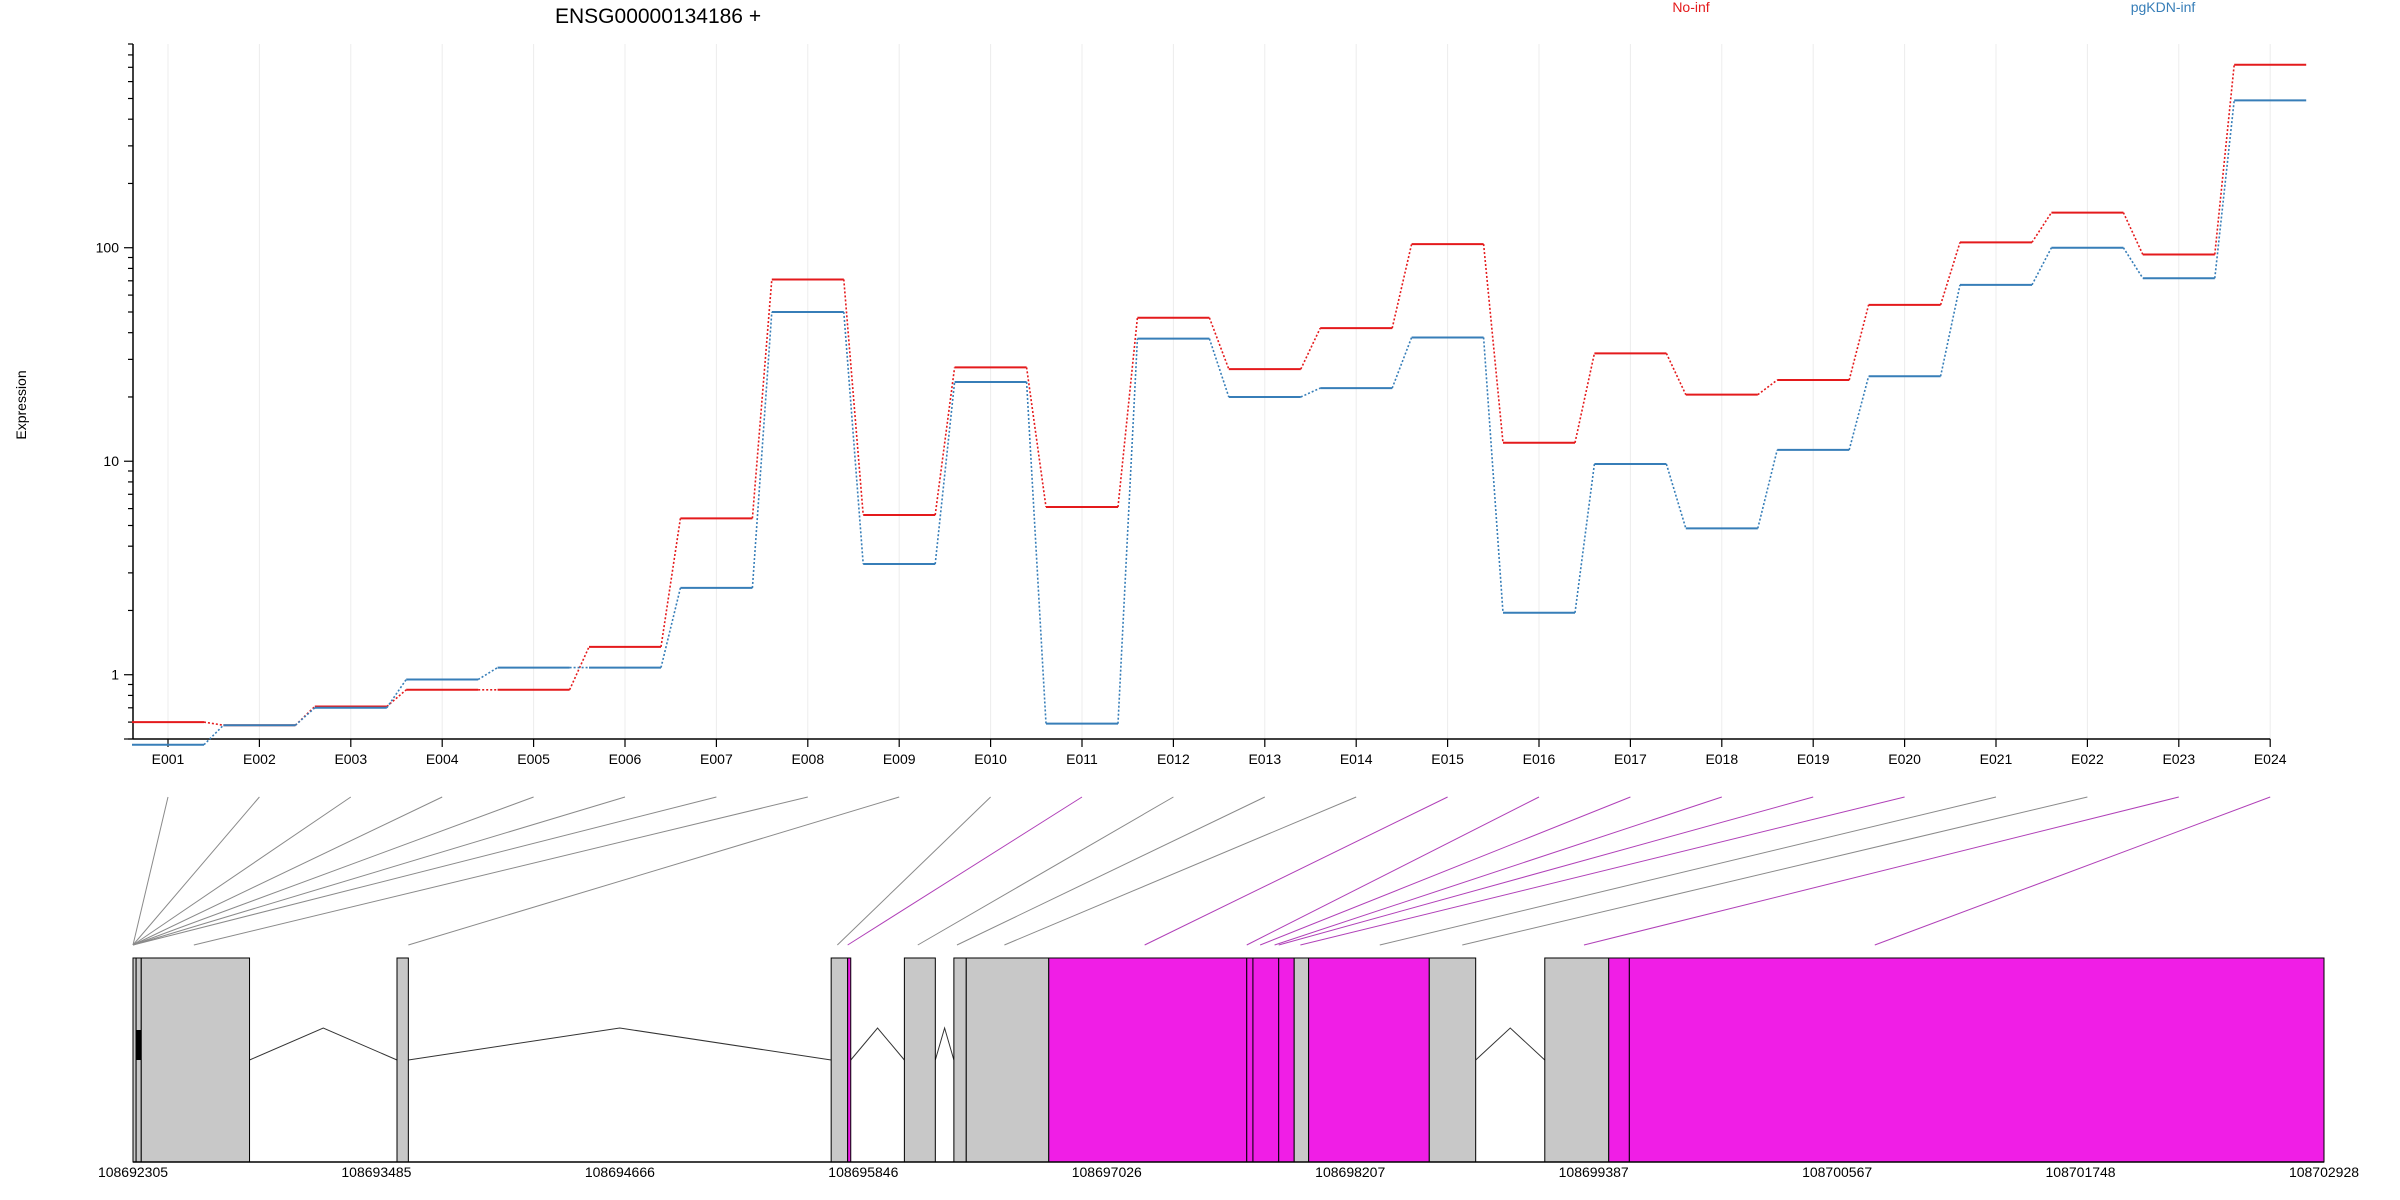 The width and height of the screenshot is (2400, 1200). What do you see at coordinates (259, 759) in the screenshot?
I see `x-tick-label-e002: E002` at bounding box center [259, 759].